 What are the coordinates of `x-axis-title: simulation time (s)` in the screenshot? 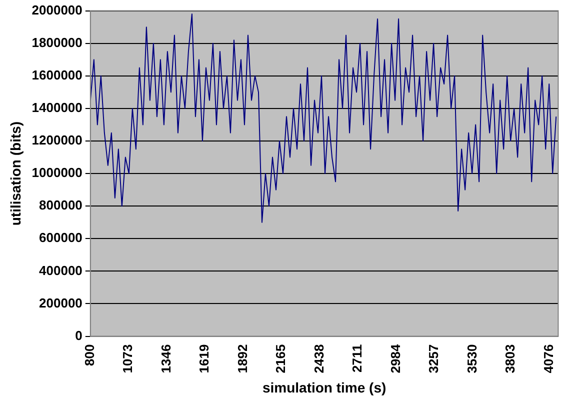 It's located at (324, 387).